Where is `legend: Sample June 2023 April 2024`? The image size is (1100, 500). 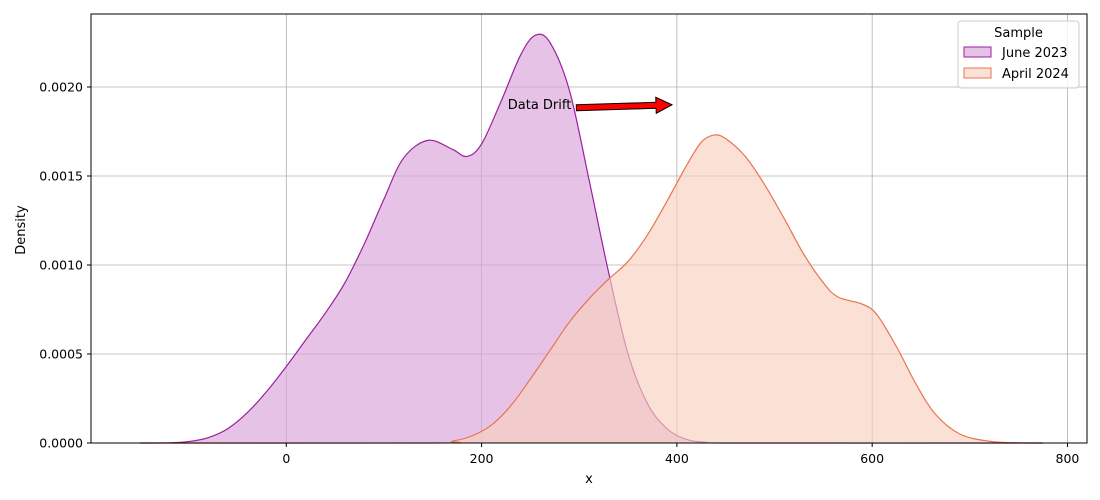 legend: Sample June 2023 April 2024 is located at coordinates (1018, 54).